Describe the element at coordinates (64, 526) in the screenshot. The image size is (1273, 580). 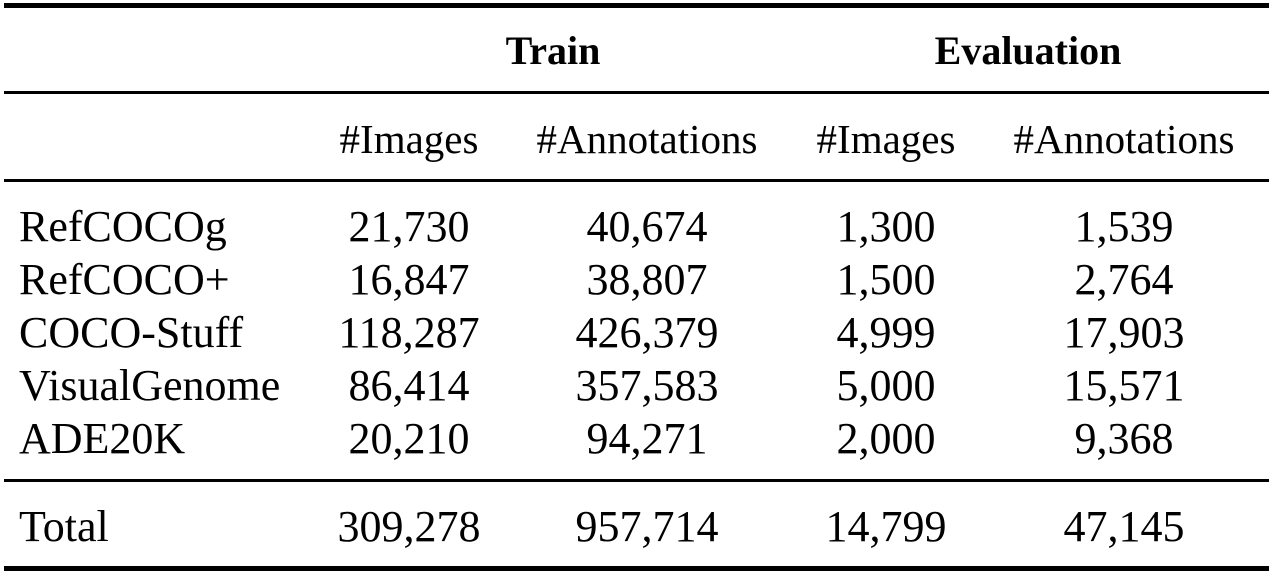
I see `total-label: Total` at that location.